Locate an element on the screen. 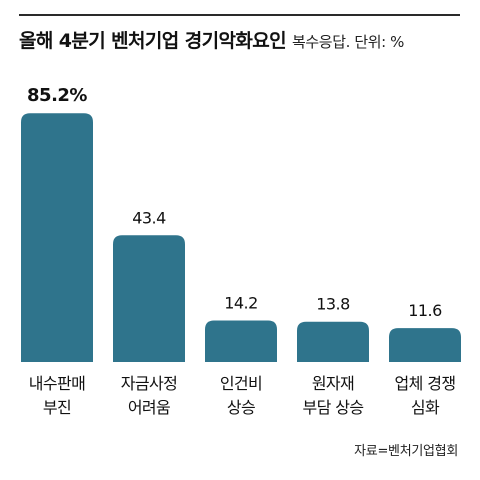 The width and height of the screenshot is (480, 480). category-label-1-line-0: 자금사정 is located at coordinates (149, 383).